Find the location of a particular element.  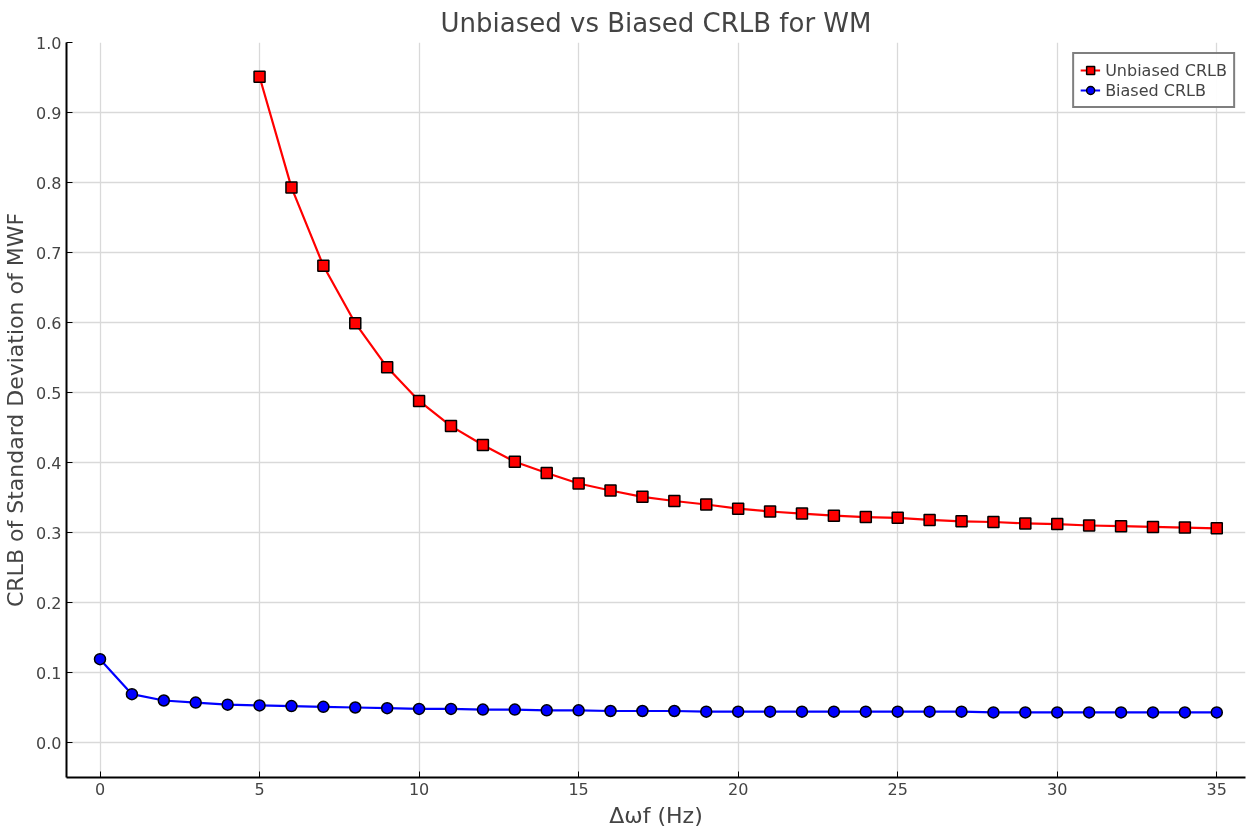

x-tick-label: 15 is located at coordinates (578, 789).